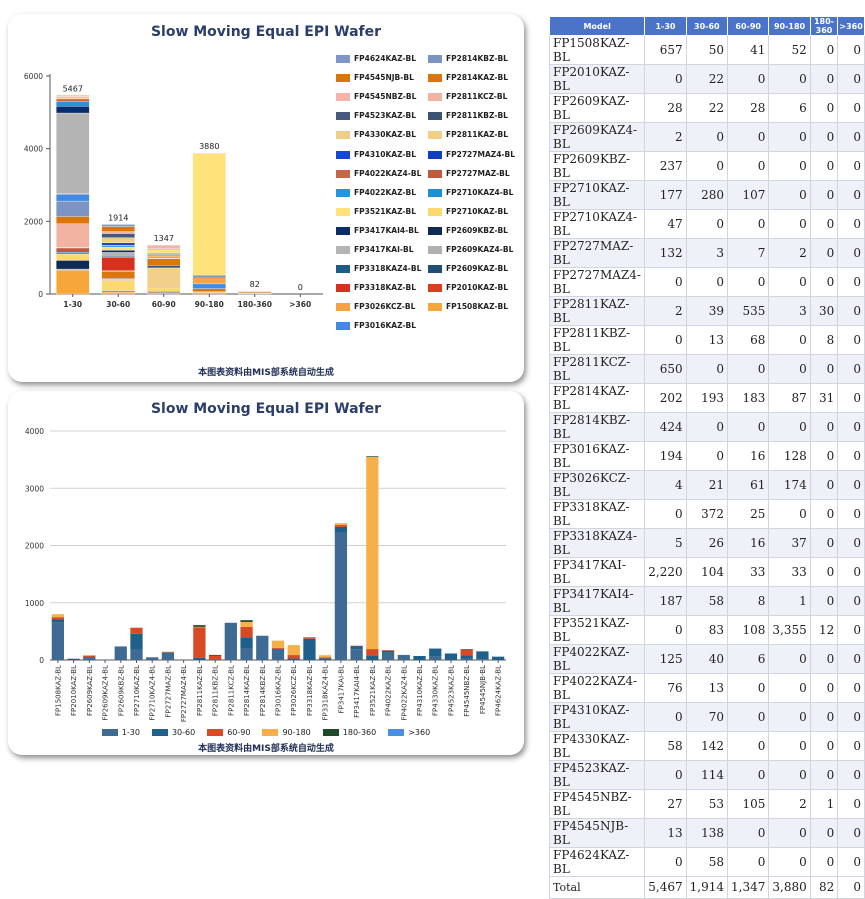  What do you see at coordinates (468, 212) in the screenshot?
I see `chart1-legend-item: FP2710KAZ-BL` at bounding box center [468, 212].